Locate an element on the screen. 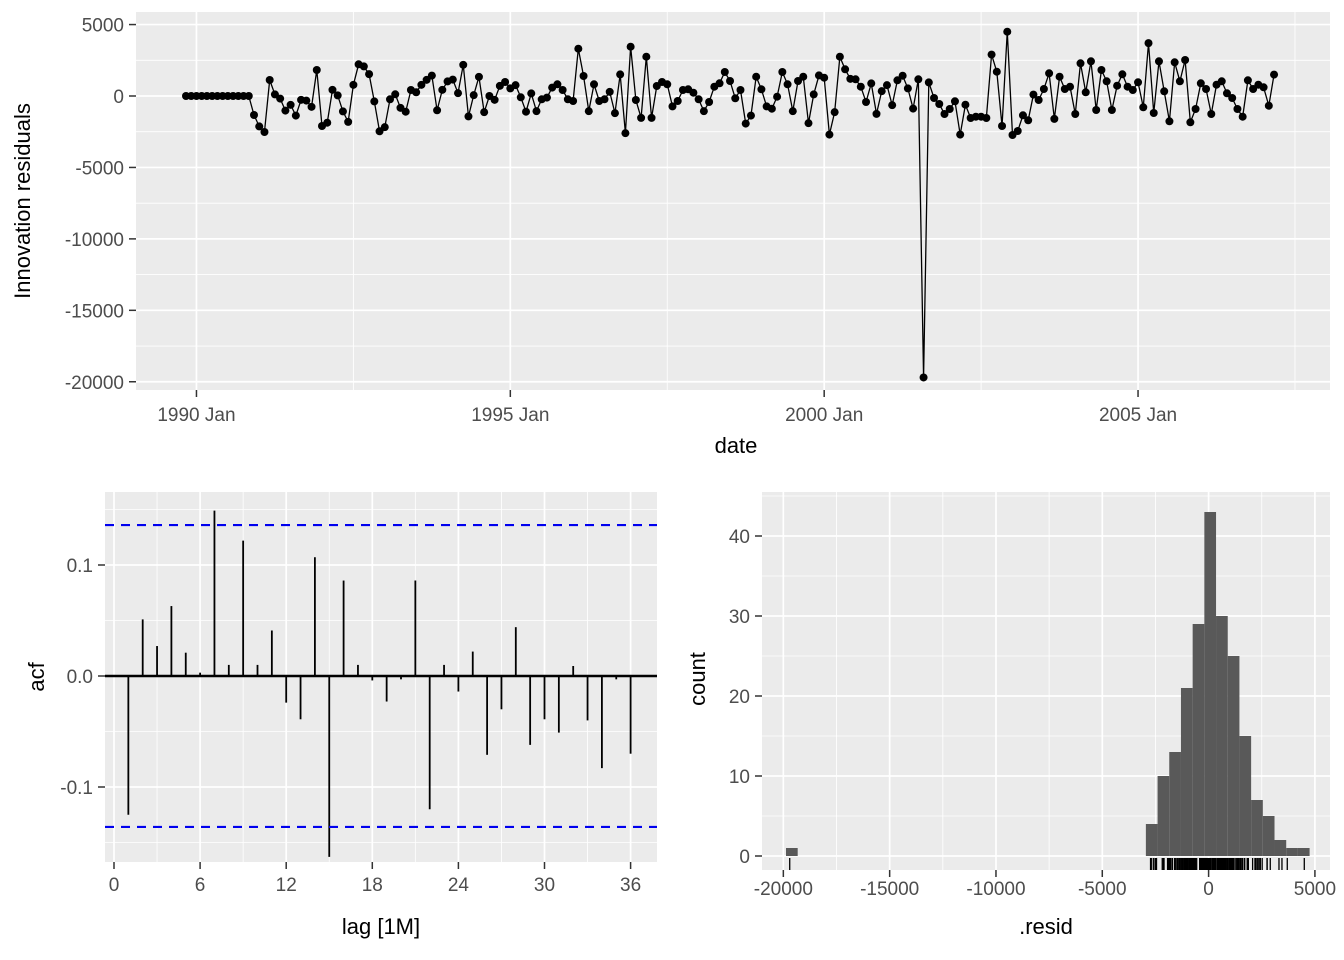  svg-text: 1990 Jan is located at coordinates (196, 415).